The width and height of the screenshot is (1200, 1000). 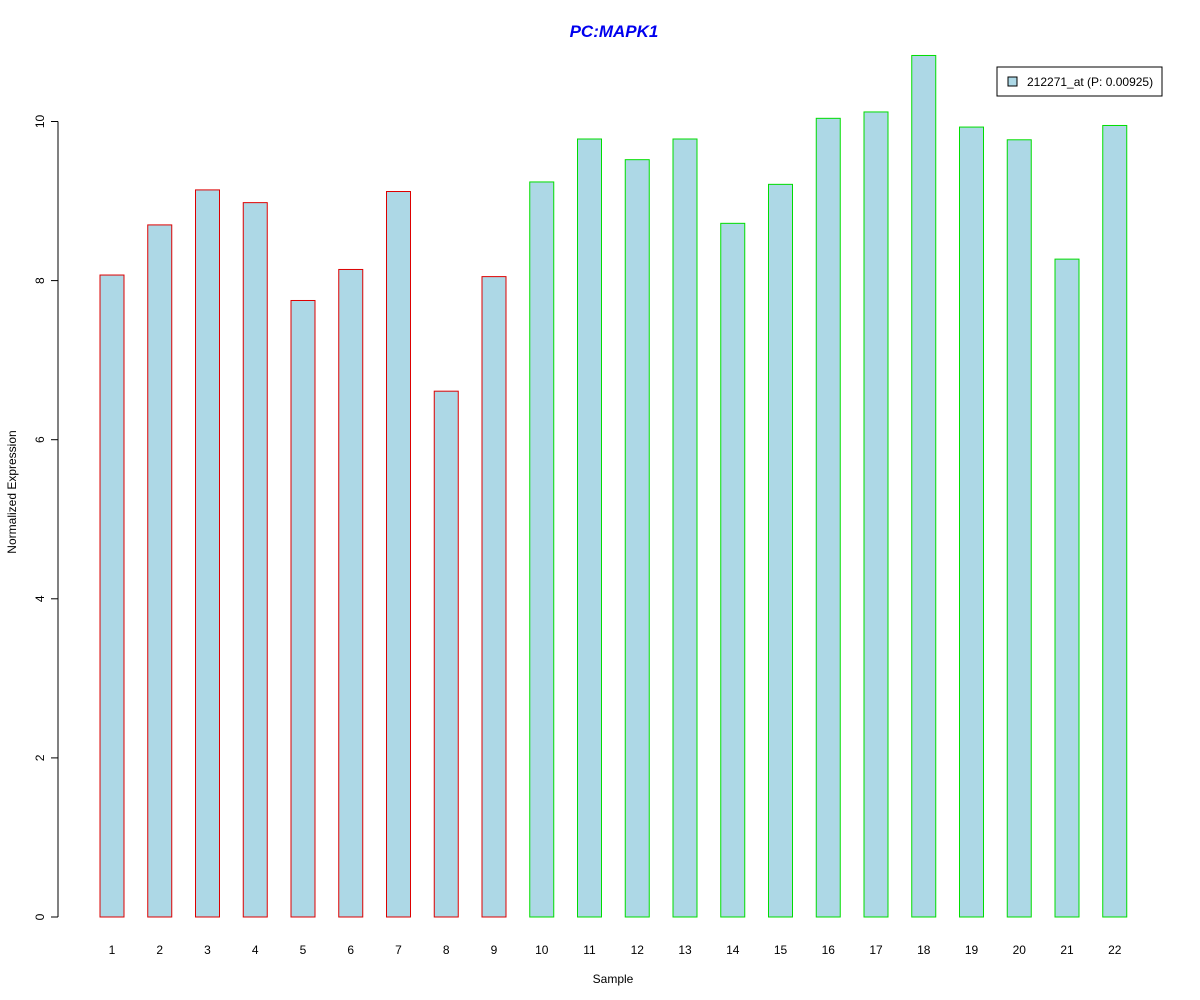 What do you see at coordinates (924, 950) in the screenshot?
I see `x-tick-label: 18` at bounding box center [924, 950].